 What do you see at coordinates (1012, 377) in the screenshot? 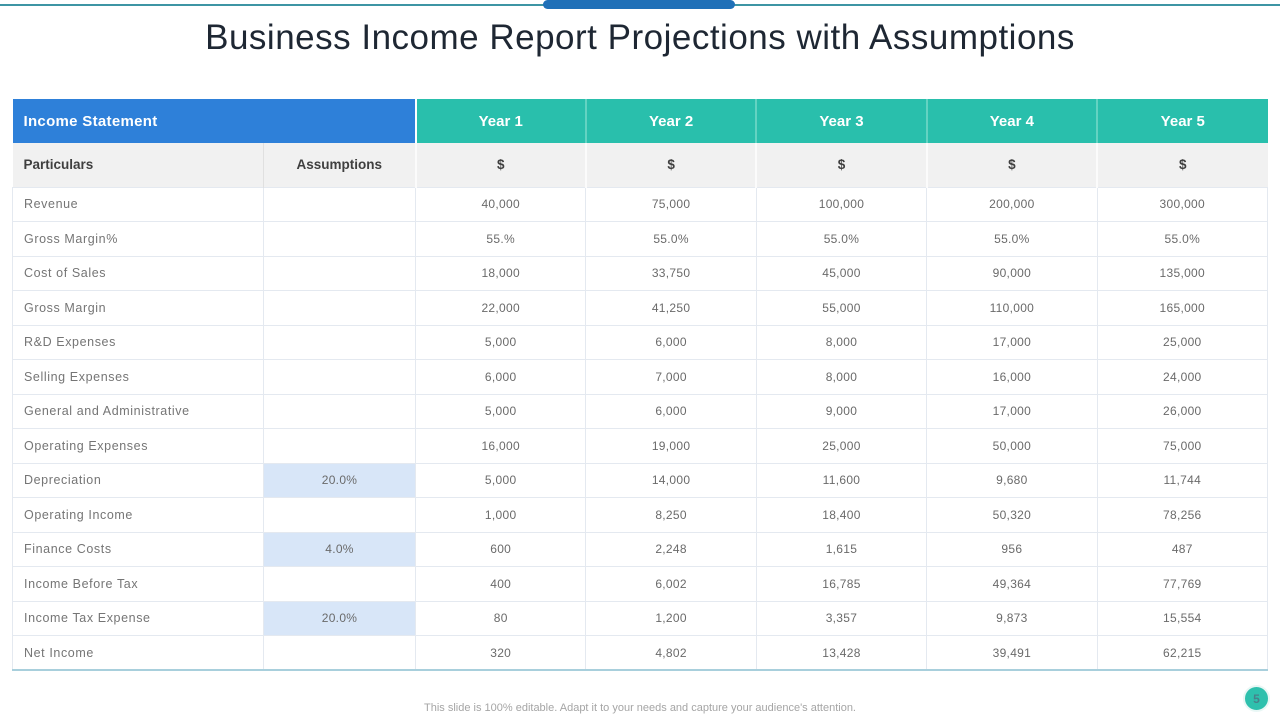
I see `value-cell: 16,000` at bounding box center [1012, 377].